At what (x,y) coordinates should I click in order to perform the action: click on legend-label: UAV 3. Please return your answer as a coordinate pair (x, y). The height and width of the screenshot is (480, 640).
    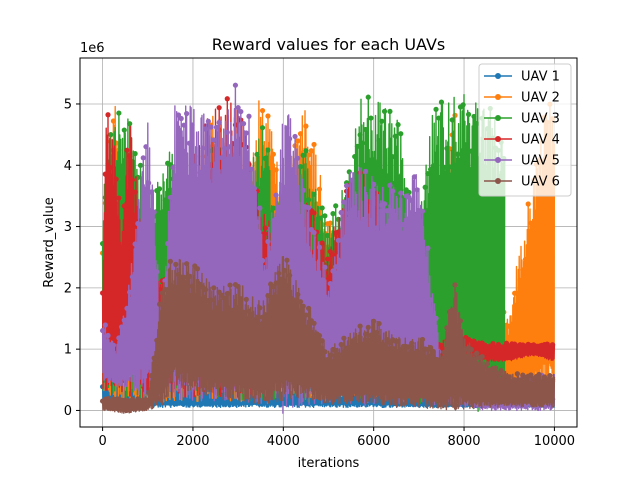
    Looking at the image, I should click on (540, 119).